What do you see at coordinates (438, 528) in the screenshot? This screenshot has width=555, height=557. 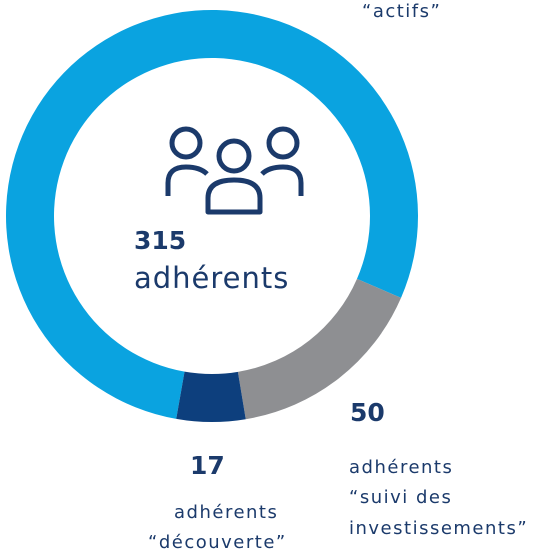 I see `segment-label: investissements”` at bounding box center [438, 528].